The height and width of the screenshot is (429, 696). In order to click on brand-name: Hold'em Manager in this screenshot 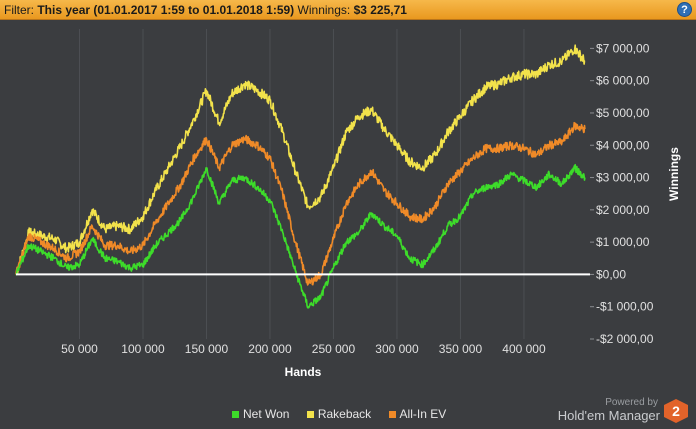, I will do `click(608, 415)`.